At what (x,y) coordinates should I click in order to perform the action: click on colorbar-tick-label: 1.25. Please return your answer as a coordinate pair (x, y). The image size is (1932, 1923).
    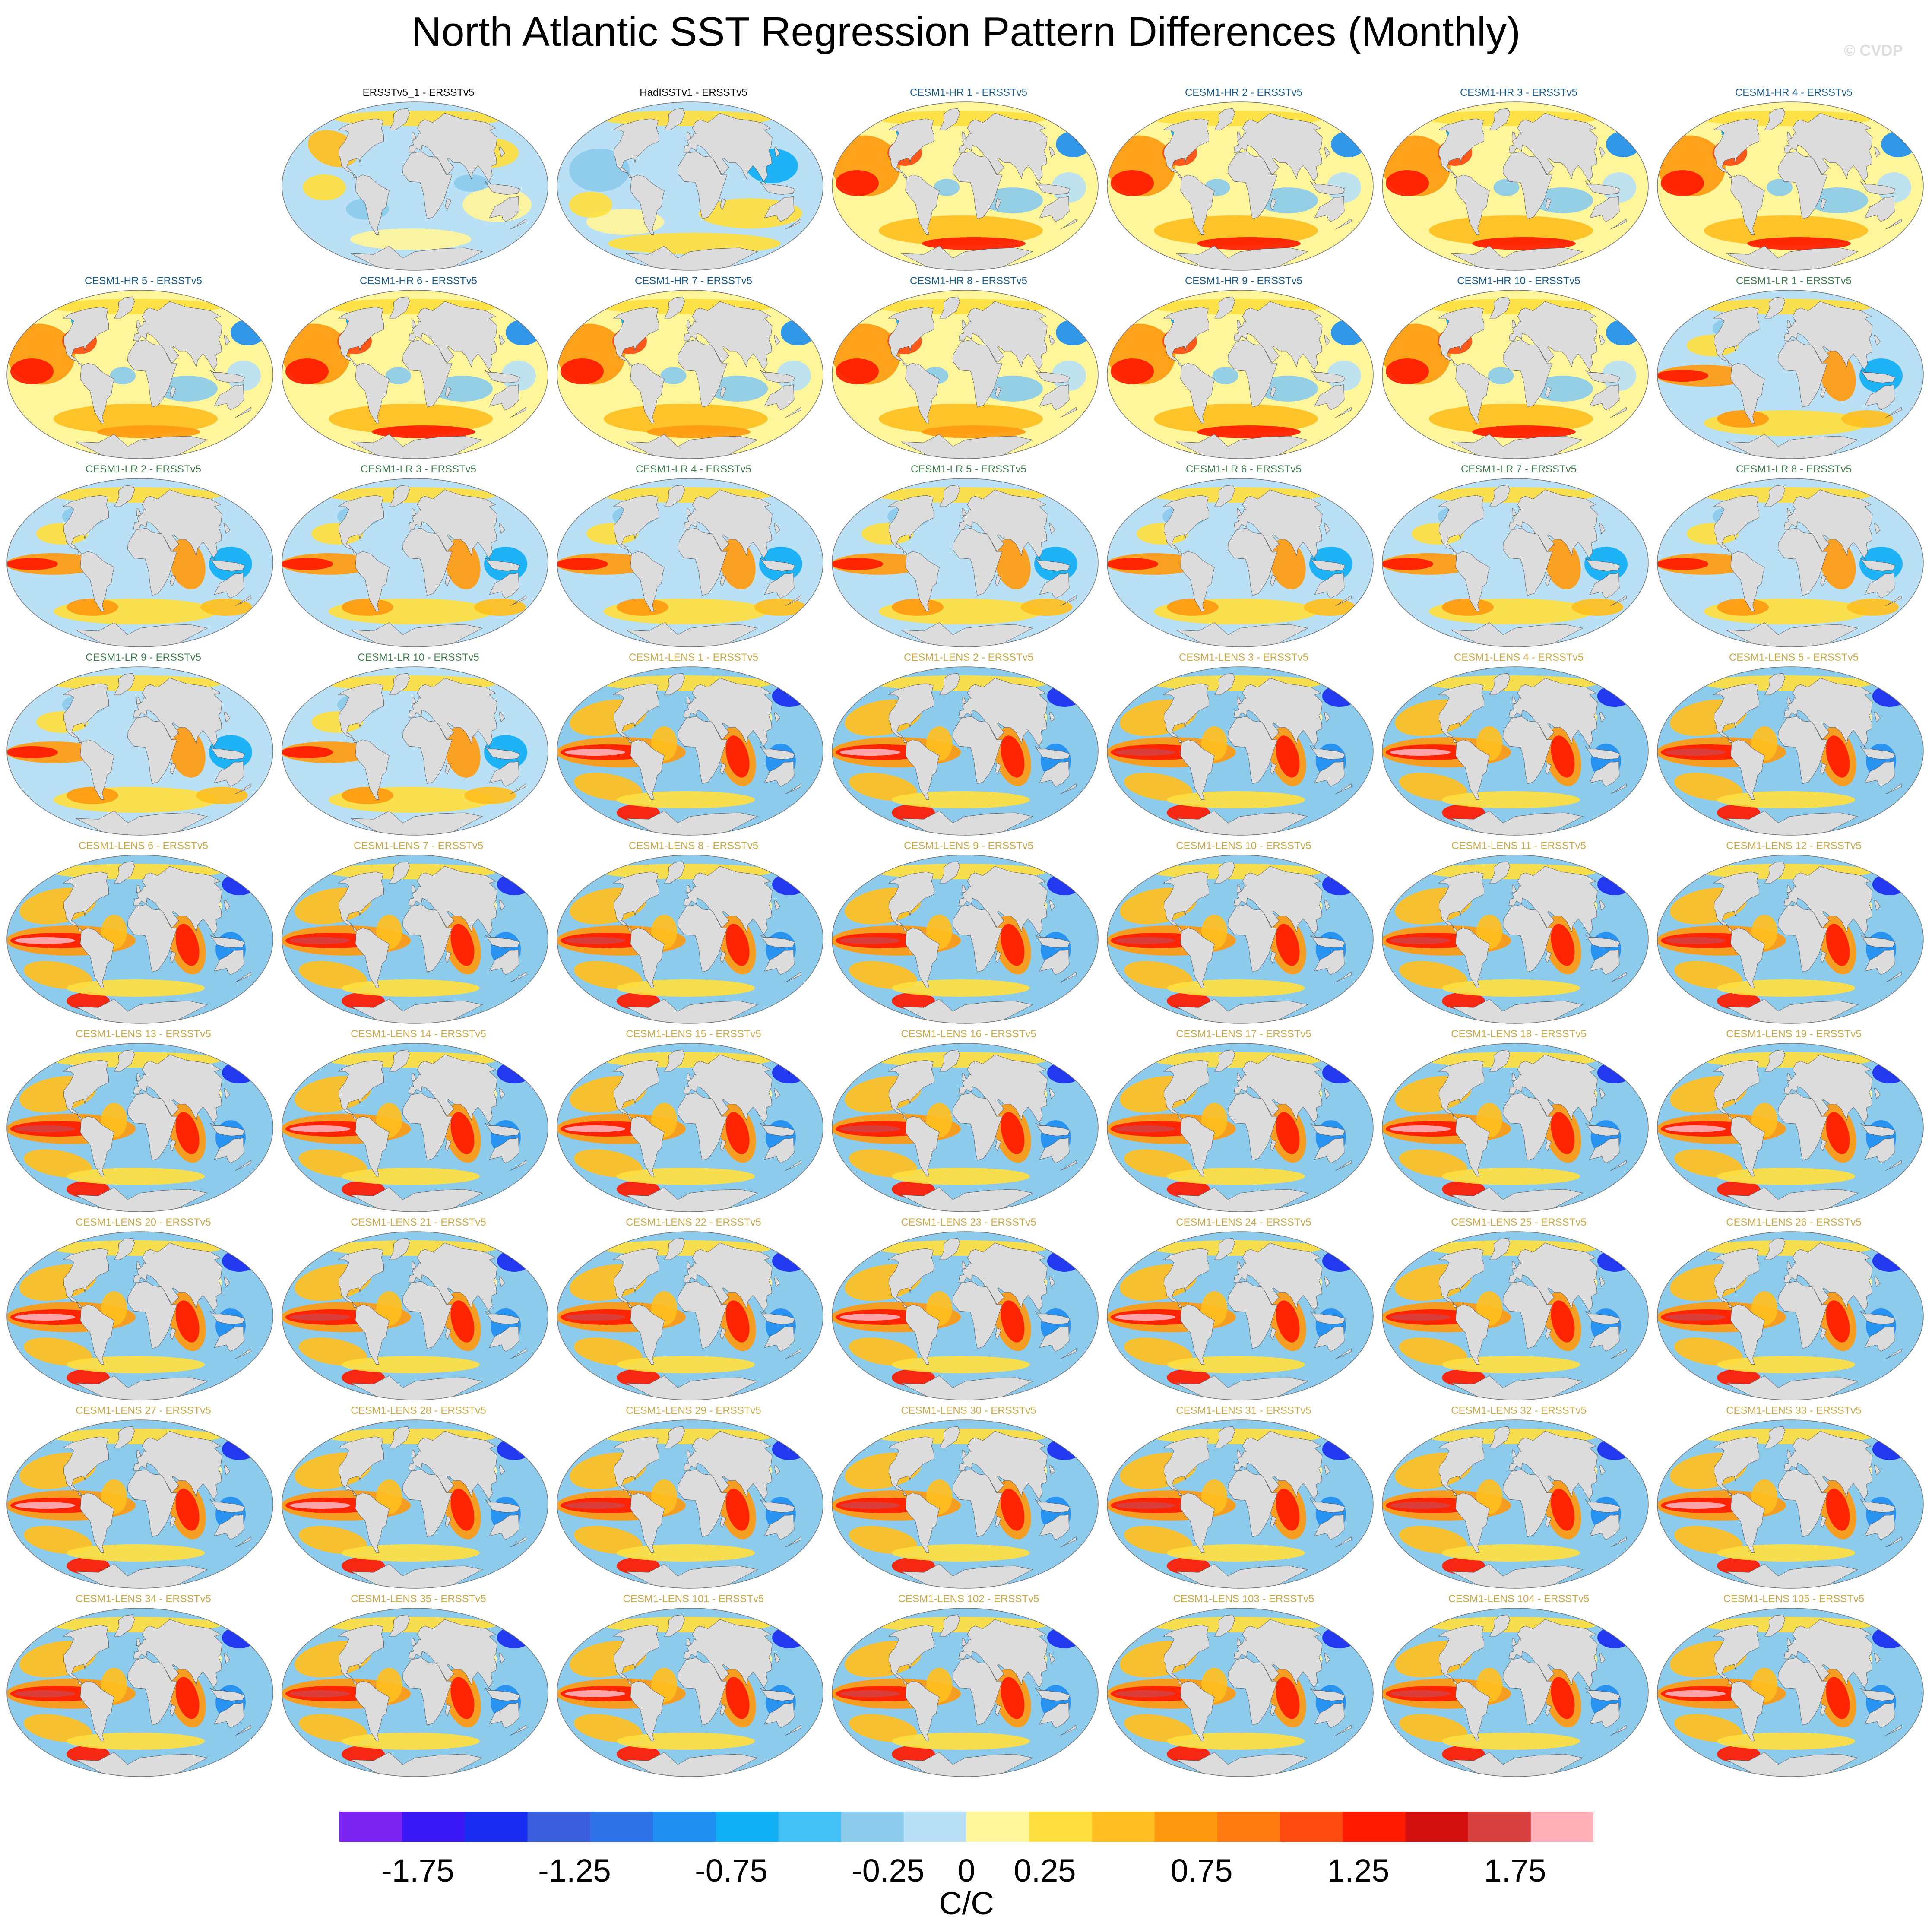
    Looking at the image, I should click on (1358, 1871).